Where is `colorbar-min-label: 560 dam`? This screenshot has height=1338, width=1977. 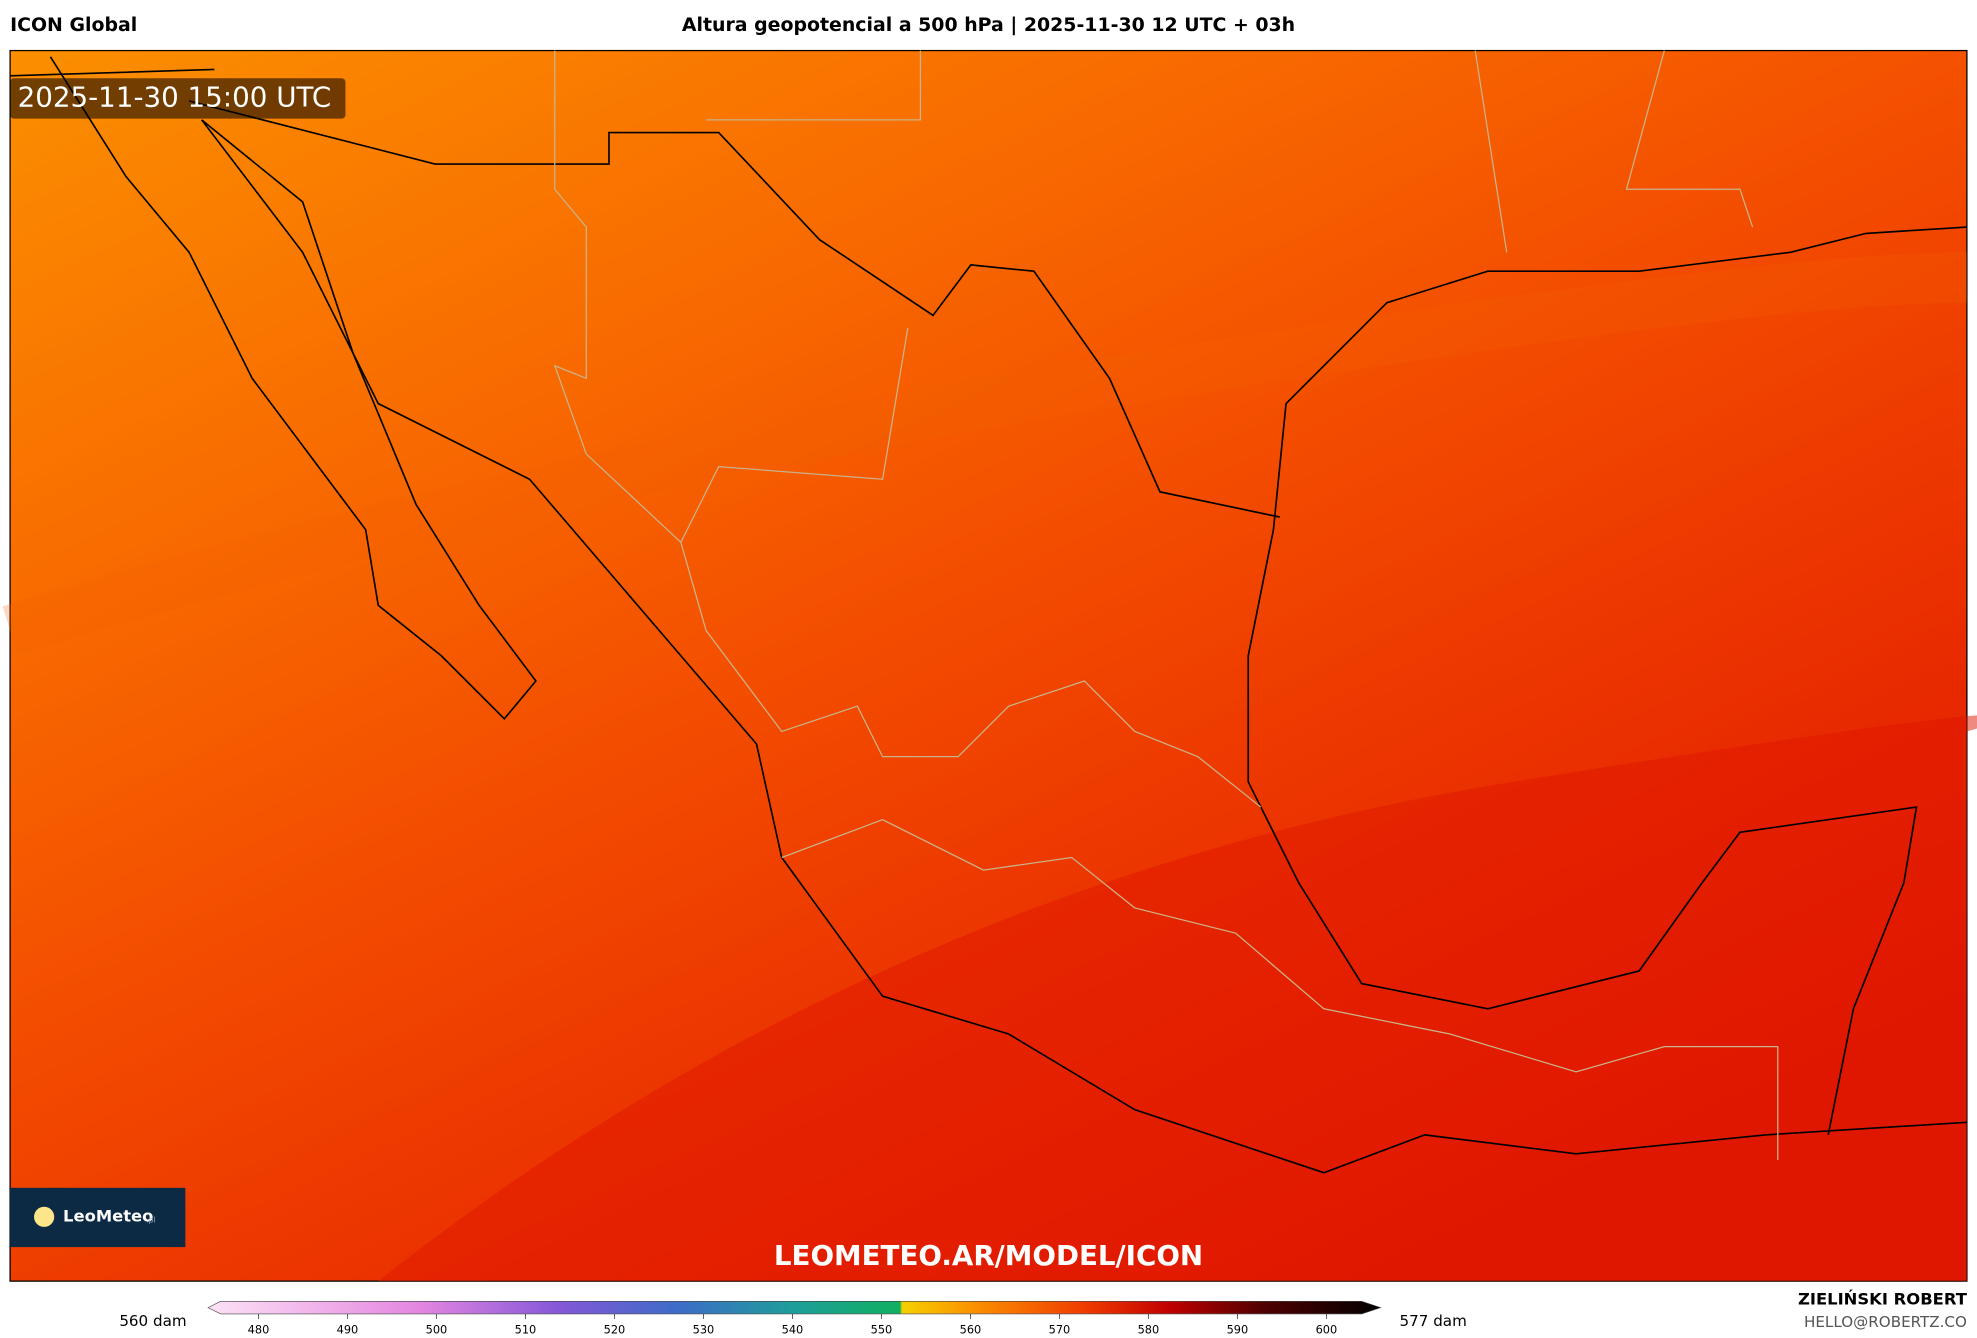
colorbar-min-label: 560 dam is located at coordinates (152, 1321).